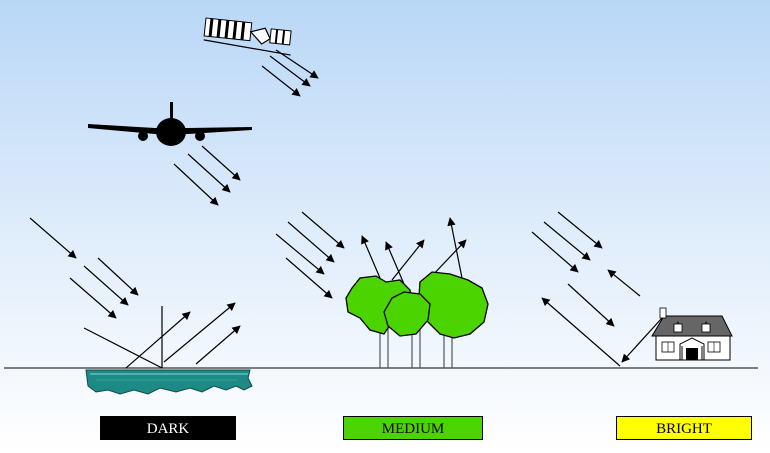  Describe the element at coordinates (170, 124) in the screenshot. I see `airplane-icon` at that location.